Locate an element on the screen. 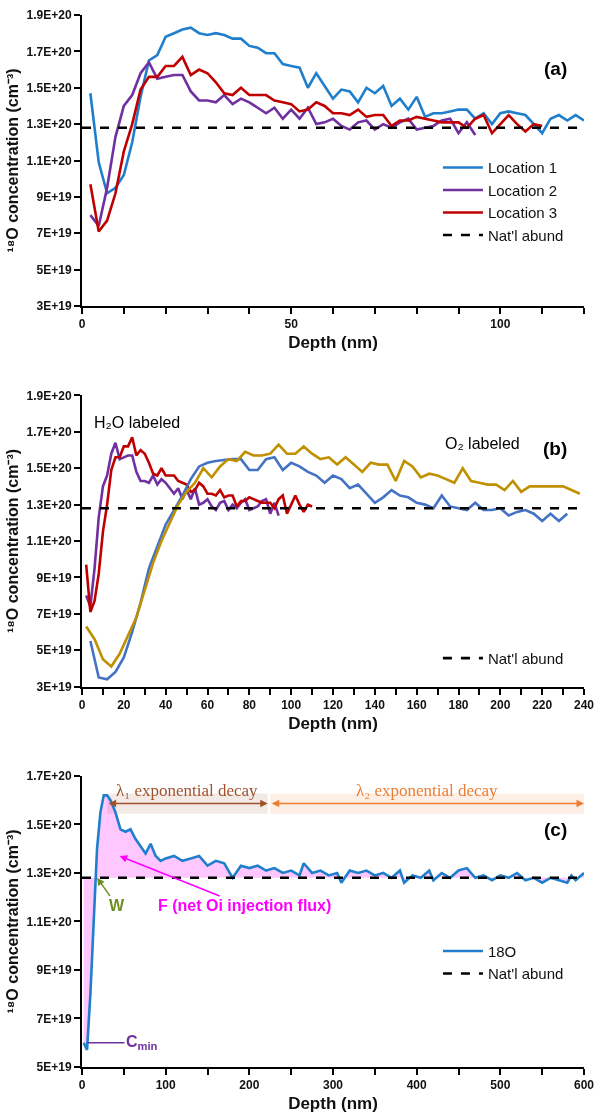  x-tick-label: 160 is located at coordinates (416, 704).